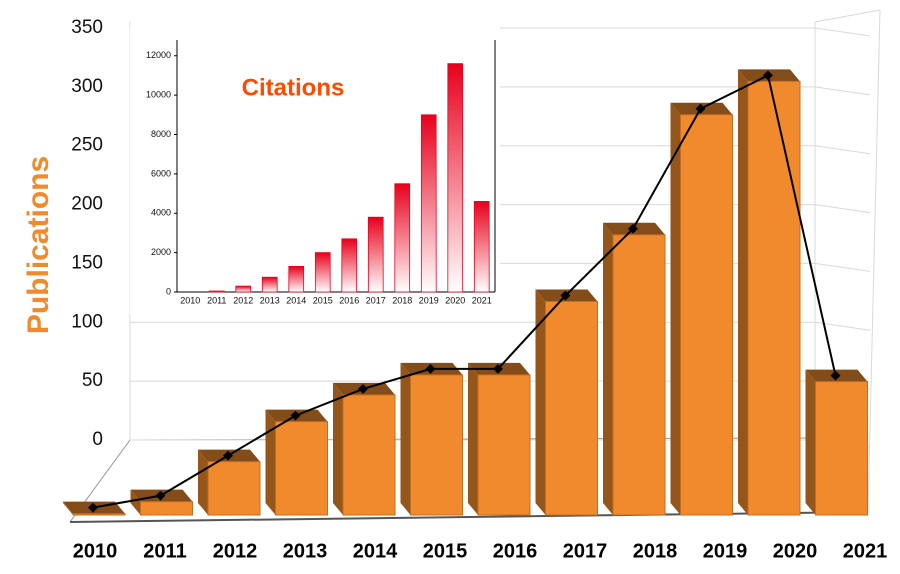 The height and width of the screenshot is (574, 900). Describe the element at coordinates (92, 380) in the screenshot. I see `y-tick-label: 50` at that location.